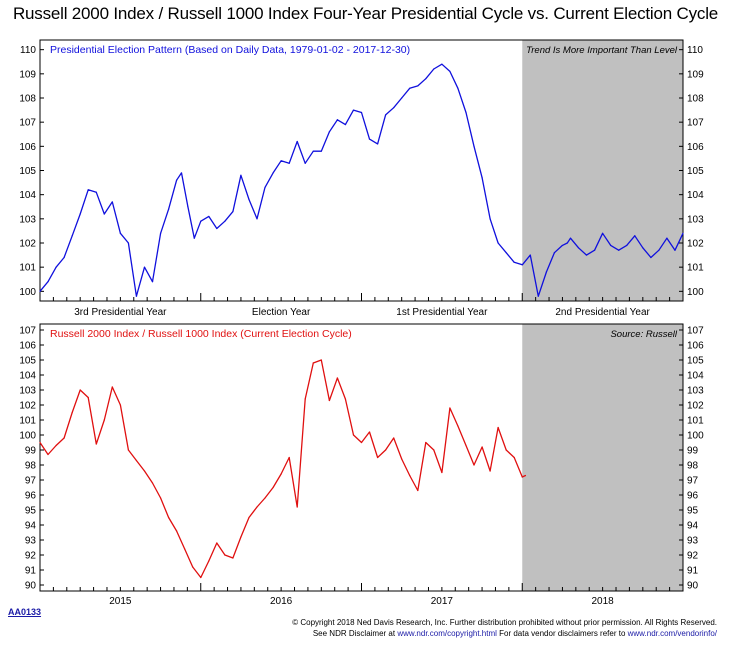 This screenshot has height=646, width=731. I want to click on vendor-info-link: www.ndr.com/vendorinfo/, so click(672, 633).